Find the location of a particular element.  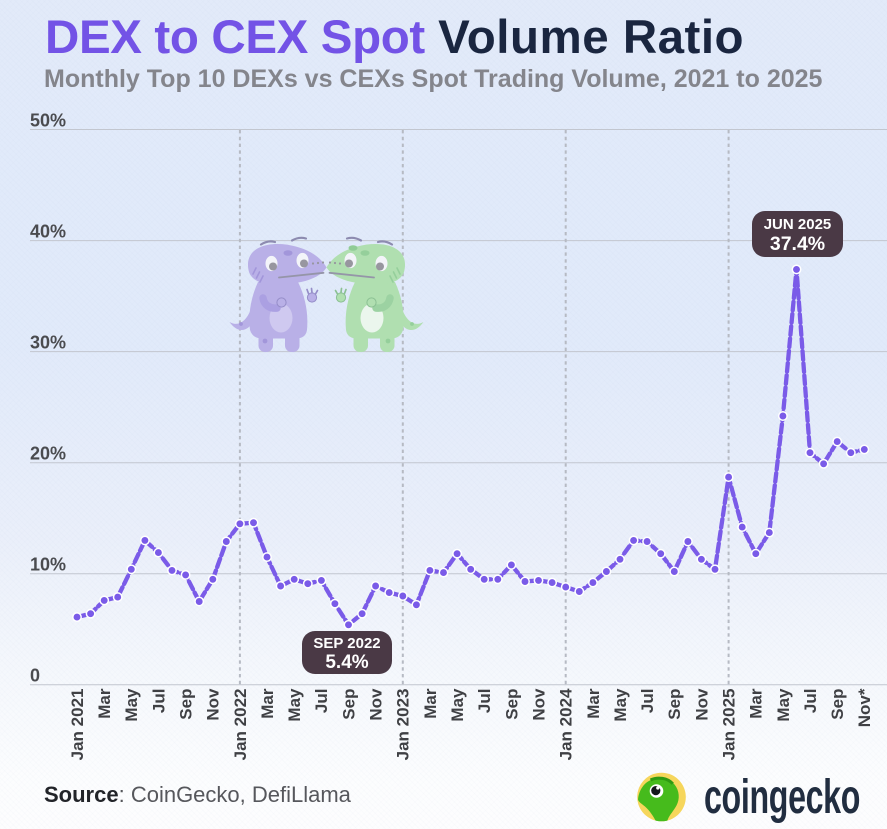

svg-text: 0 is located at coordinates (35, 676).